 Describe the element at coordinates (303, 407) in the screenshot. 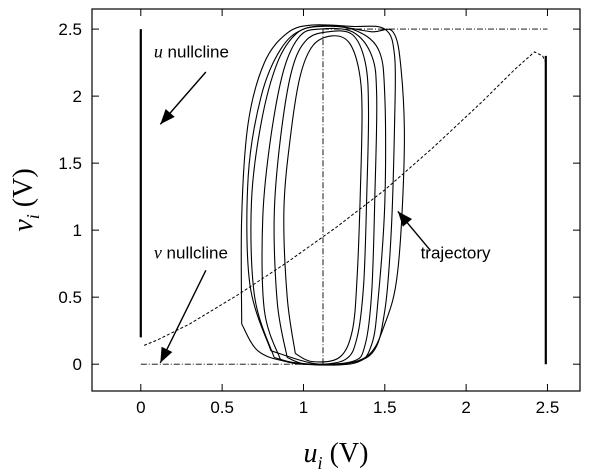

I see `x-tick-label: 1` at that location.